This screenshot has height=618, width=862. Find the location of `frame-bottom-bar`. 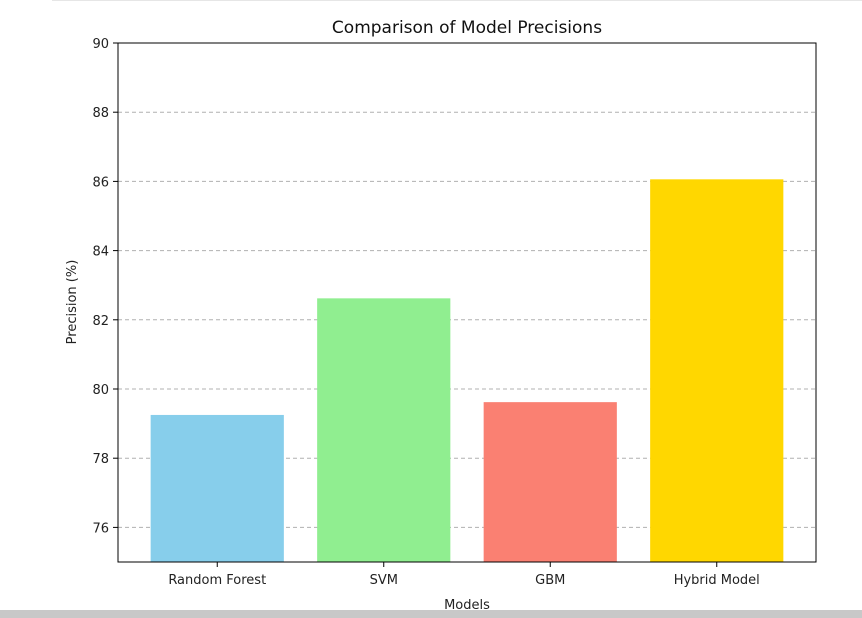

frame-bottom-bar is located at coordinates (431, 614).